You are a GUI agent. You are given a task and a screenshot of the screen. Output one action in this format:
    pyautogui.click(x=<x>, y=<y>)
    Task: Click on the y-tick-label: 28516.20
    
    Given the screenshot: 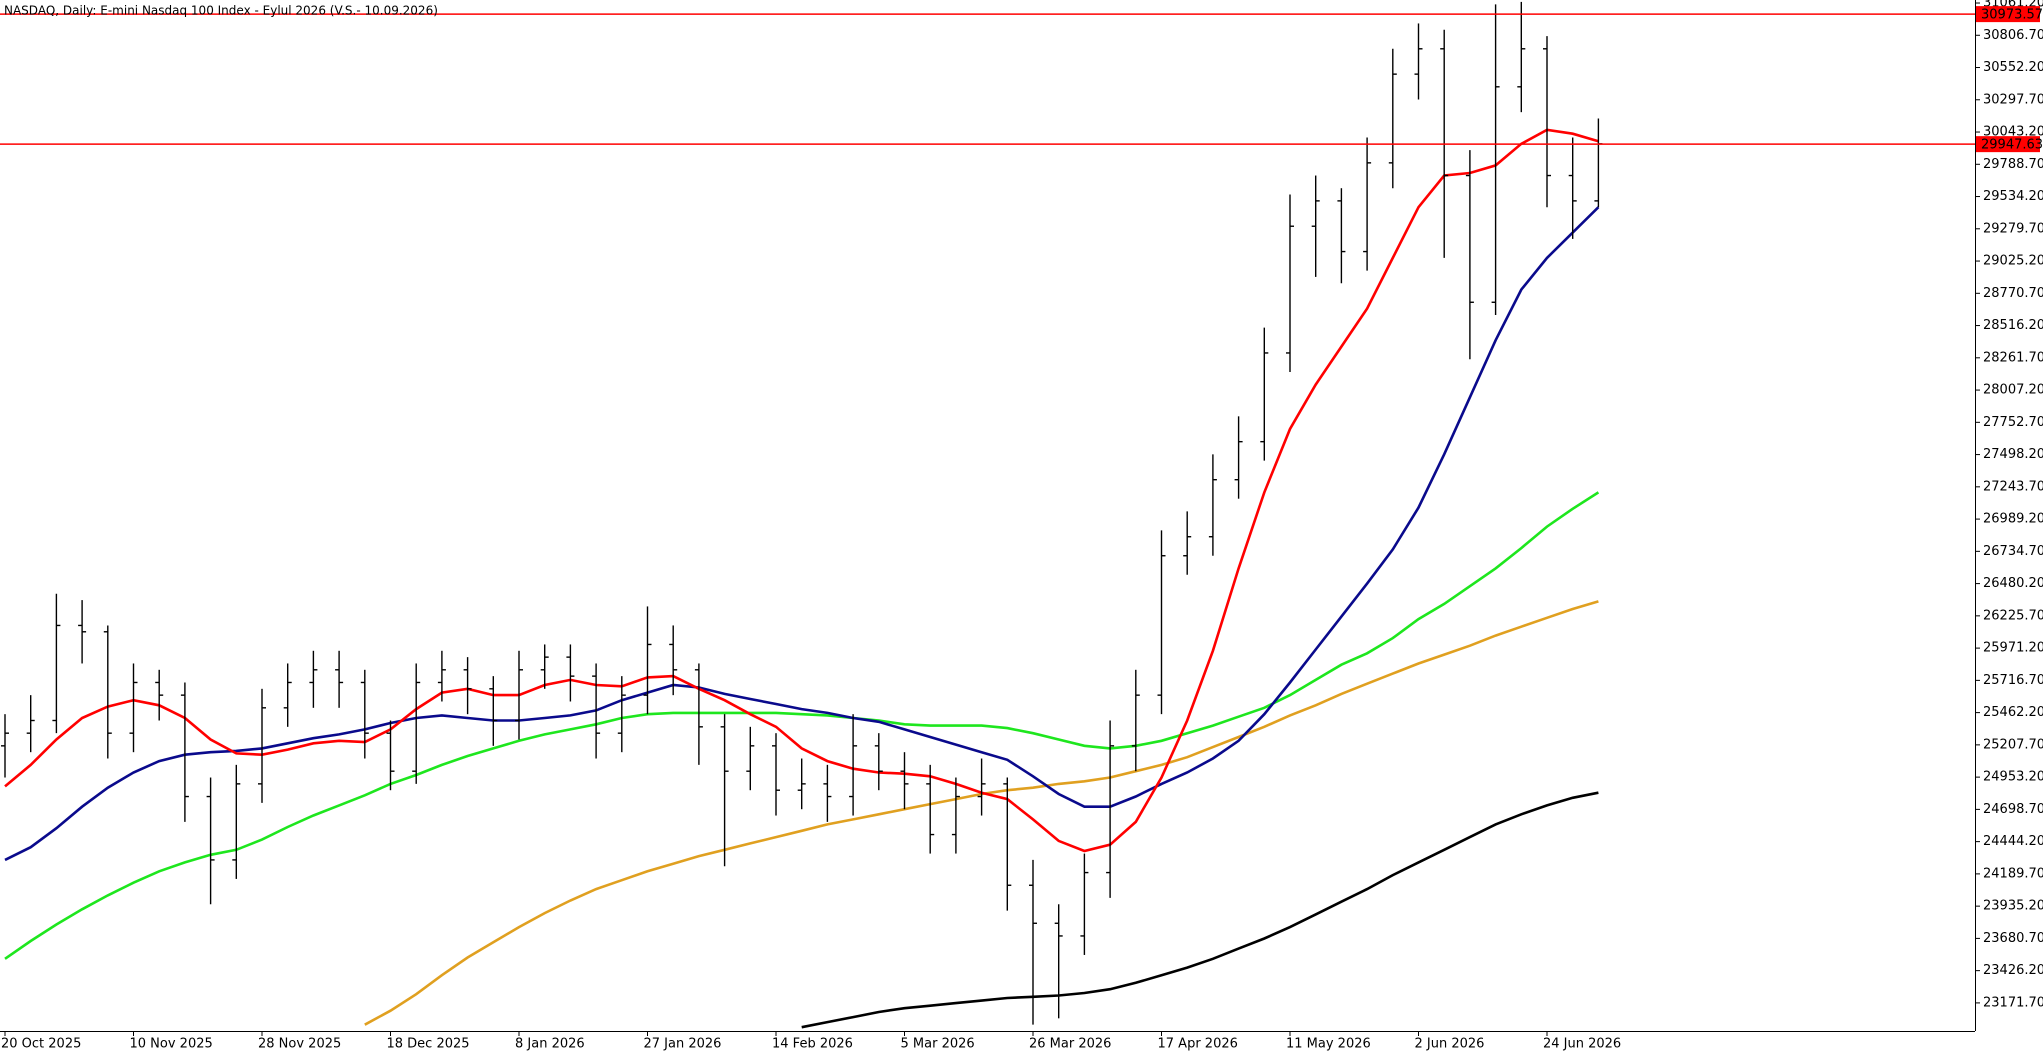 What is the action you would take?
    pyautogui.click(x=2013, y=325)
    